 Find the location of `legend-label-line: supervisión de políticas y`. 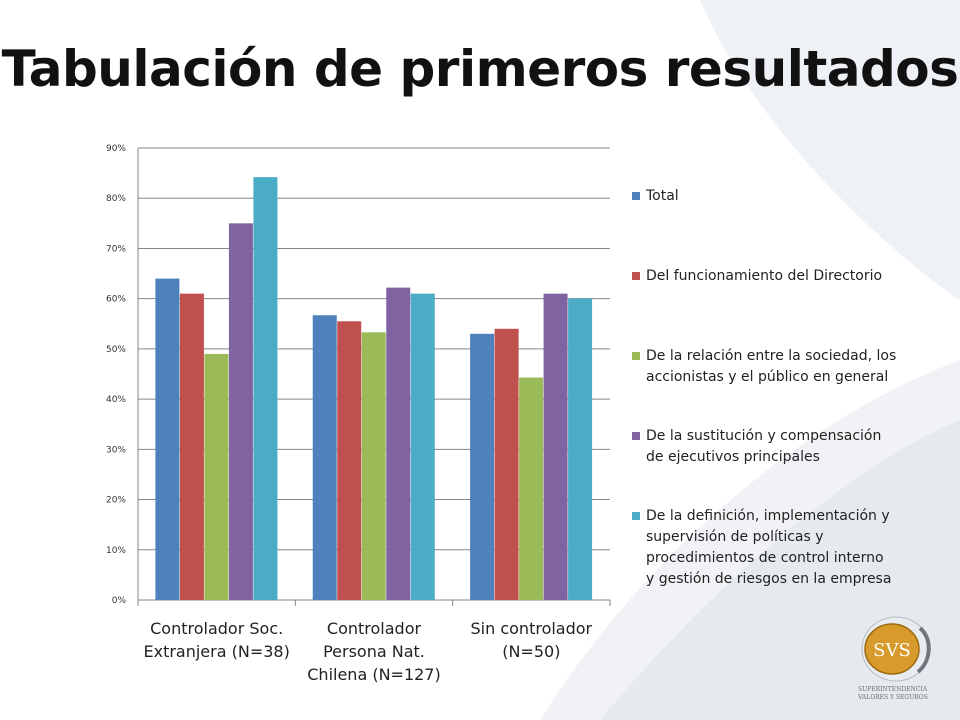

legend-label-line: supervisión de políticas y is located at coordinates (735, 537).